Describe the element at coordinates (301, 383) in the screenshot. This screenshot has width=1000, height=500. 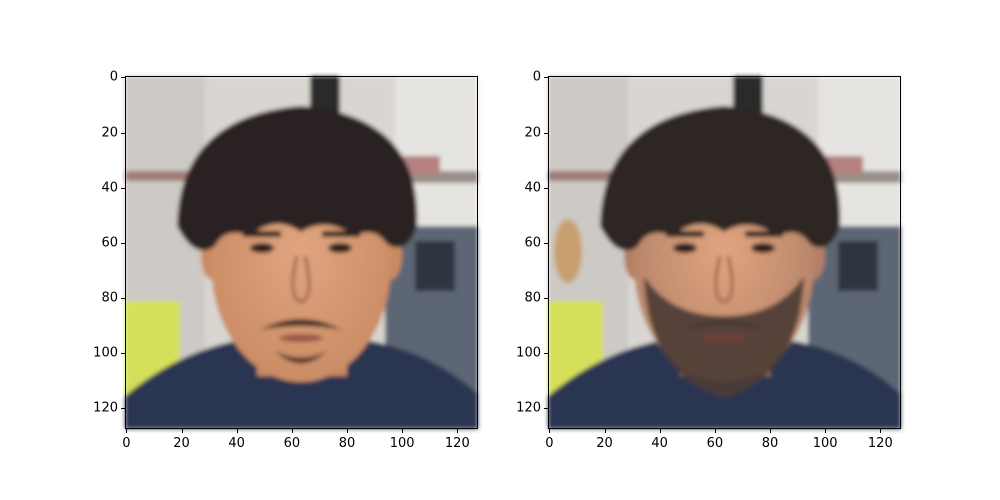
I see `shirt` at that location.